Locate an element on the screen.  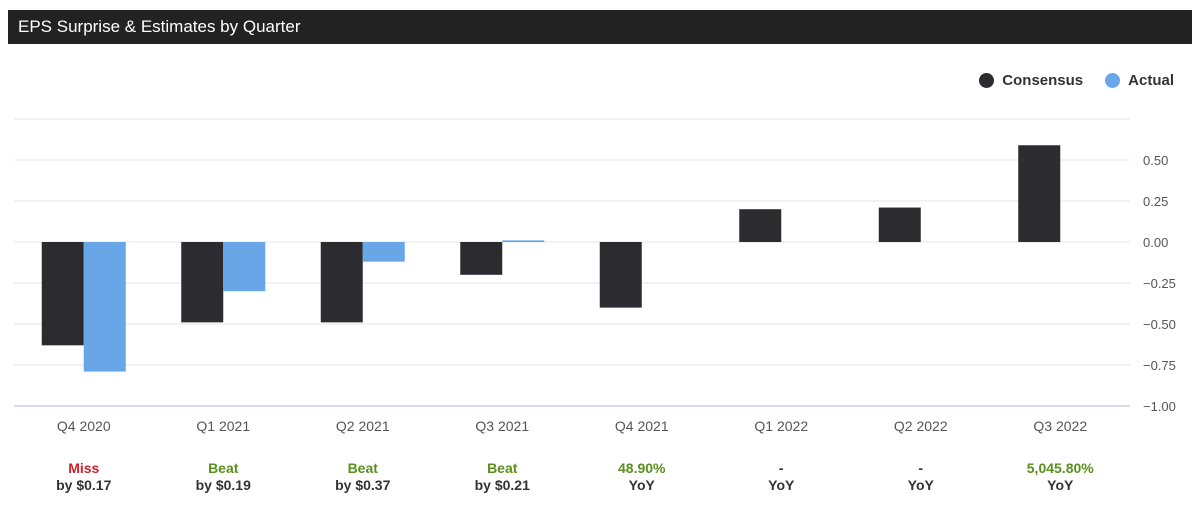
legend-label-consensus: Consensus is located at coordinates (1043, 80).